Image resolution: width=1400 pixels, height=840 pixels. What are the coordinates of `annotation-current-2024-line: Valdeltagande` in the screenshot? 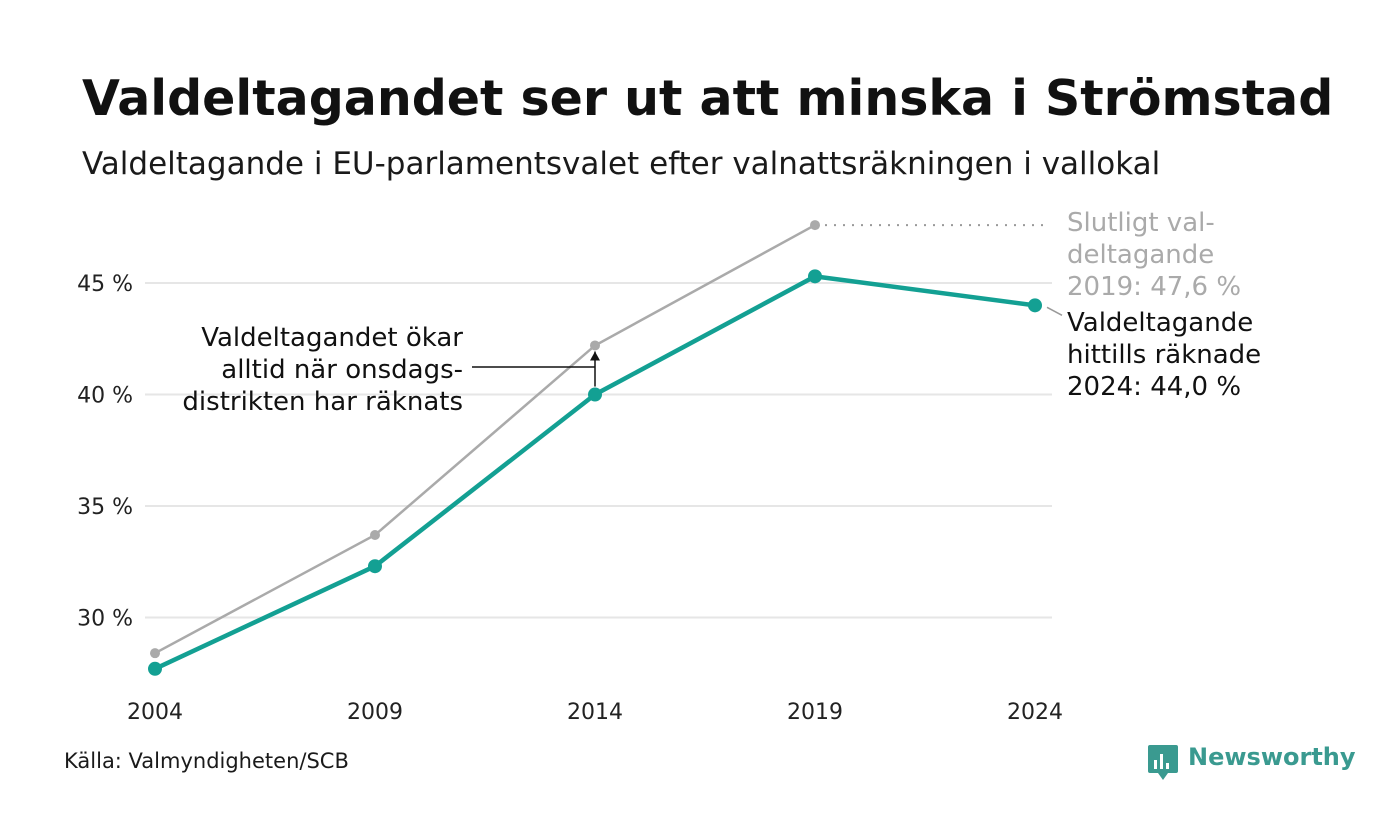 It's located at (1160, 323).